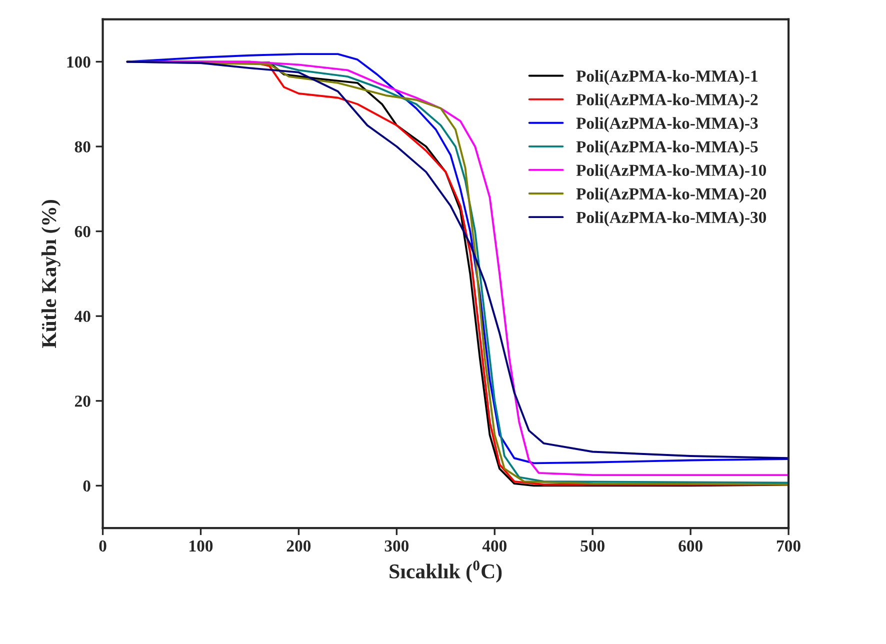  Describe the element at coordinates (667, 101) in the screenshot. I see `legend-label: Poli(AzPMA-ko-MMA)-2` at that location.